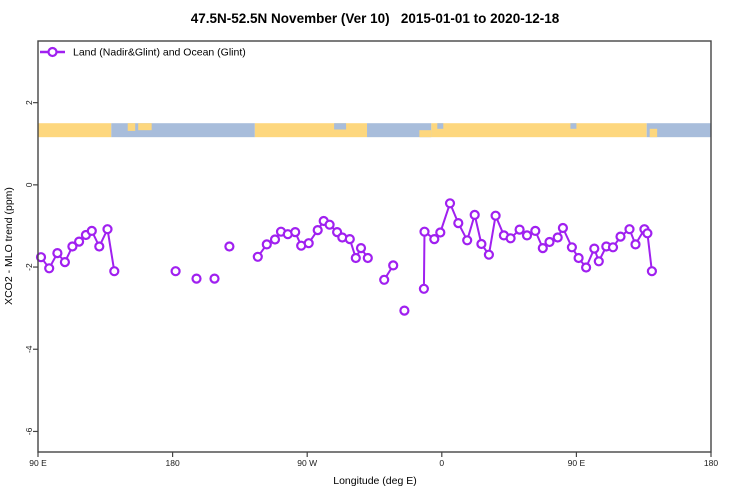  I want to click on land-ocean-strip, so click(374, 130).